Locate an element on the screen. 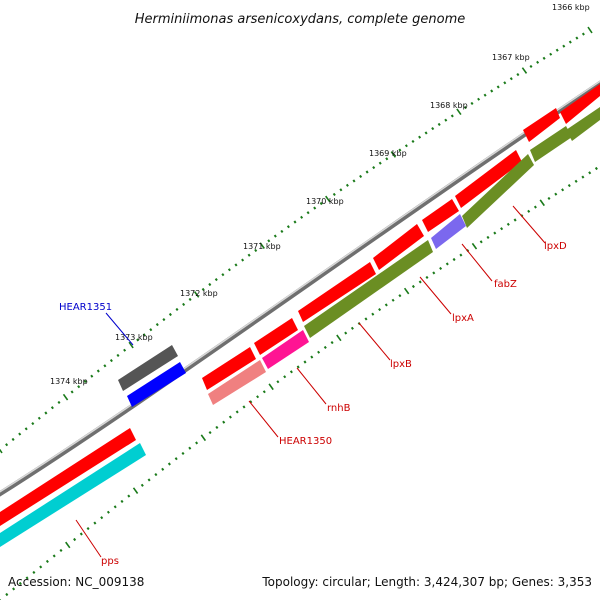  gene-label-rnhB: rnhB is located at coordinates (339, 408).